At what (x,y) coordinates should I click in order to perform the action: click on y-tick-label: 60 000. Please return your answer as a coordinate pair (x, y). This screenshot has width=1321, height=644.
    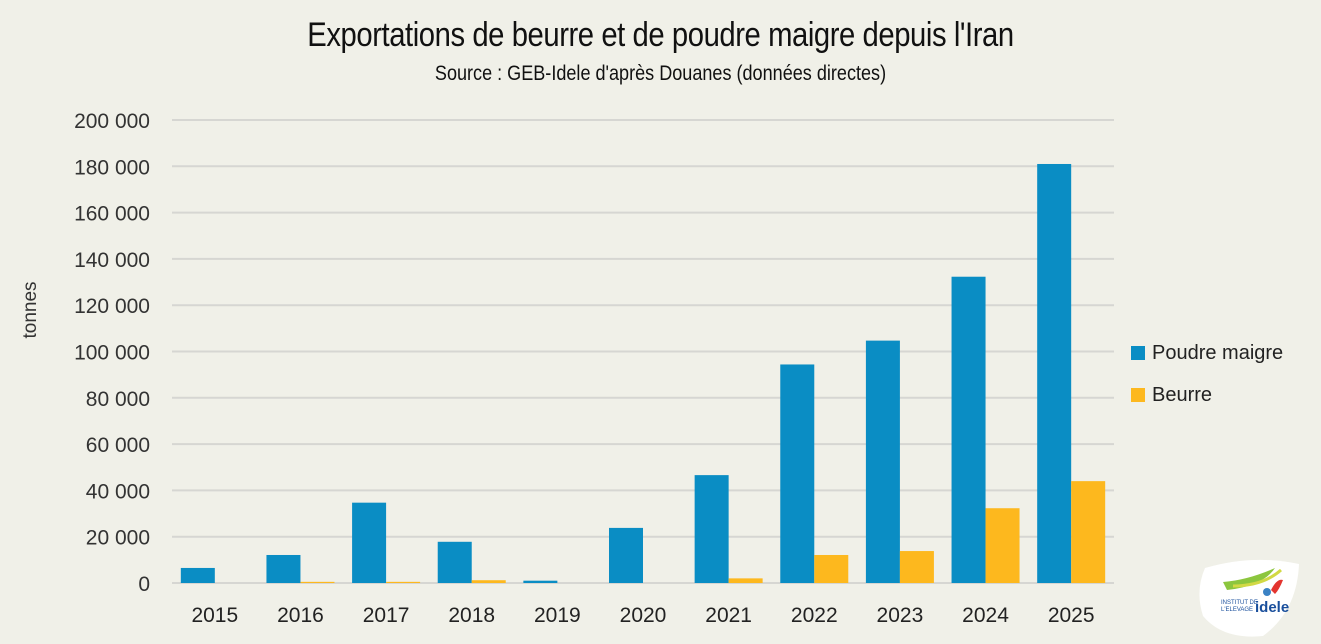
    Looking at the image, I should click on (118, 445).